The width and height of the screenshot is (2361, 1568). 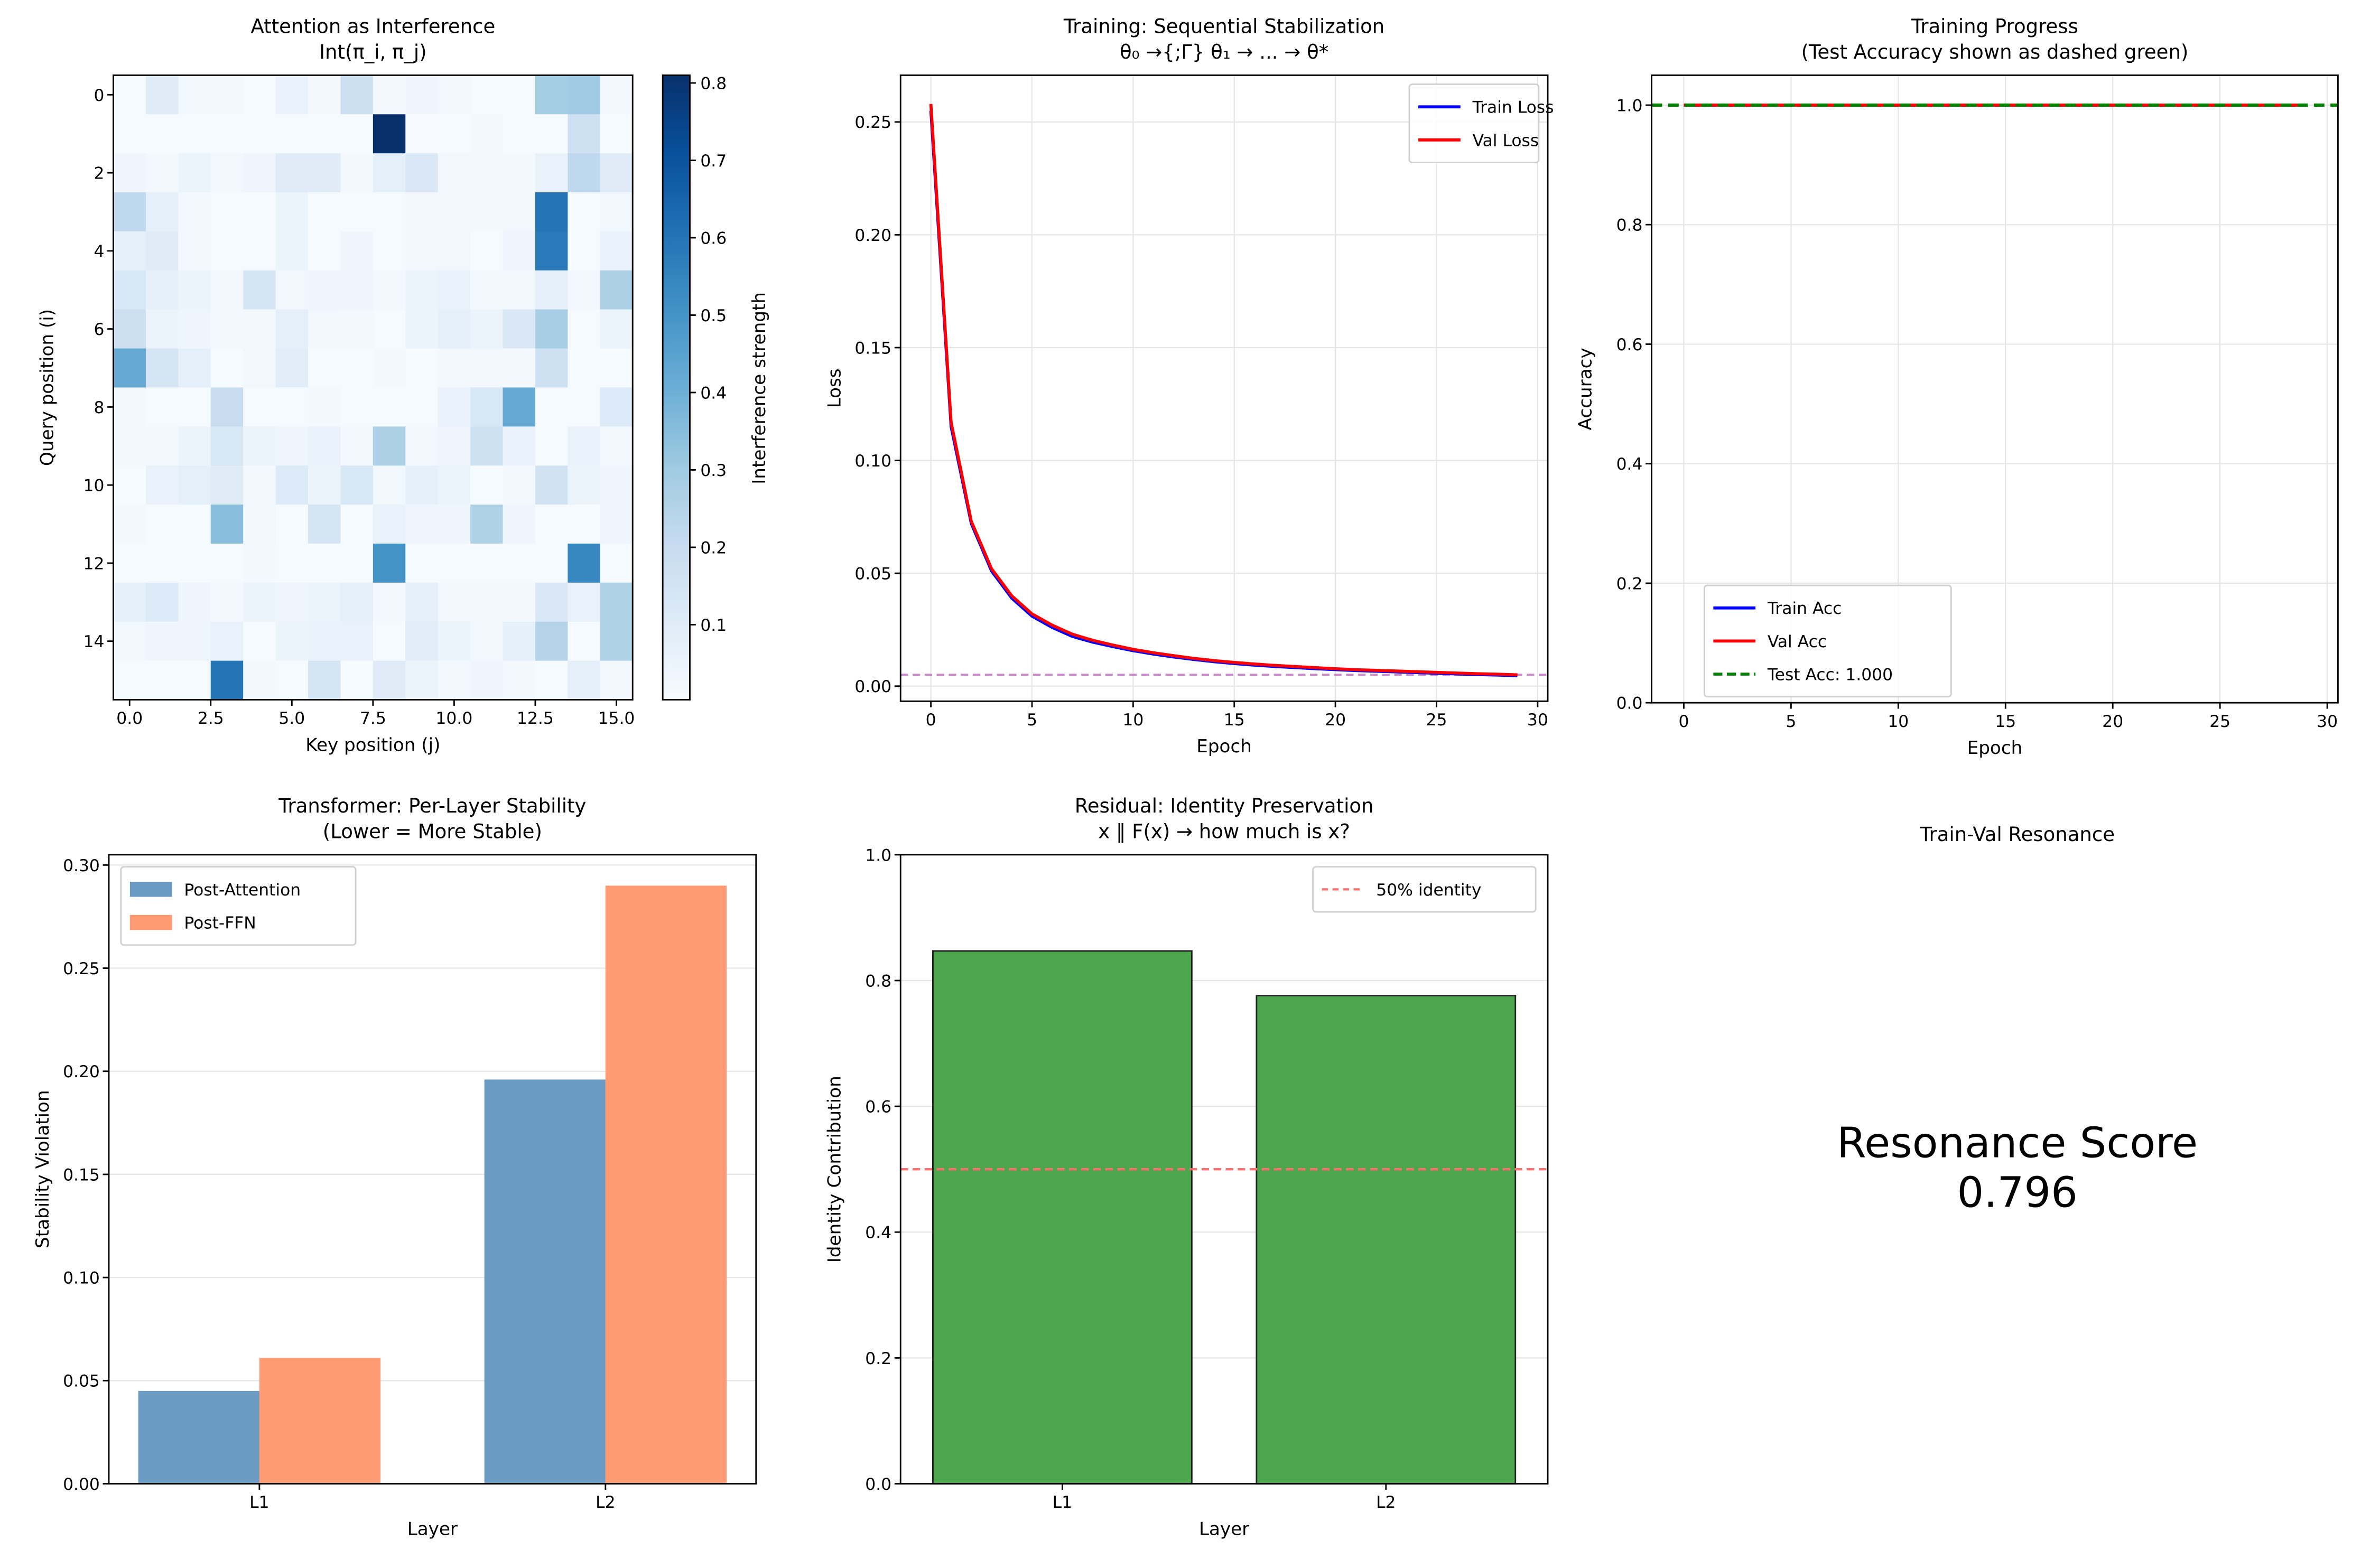 I want to click on x-tick-label: 10, so click(x=1133, y=720).